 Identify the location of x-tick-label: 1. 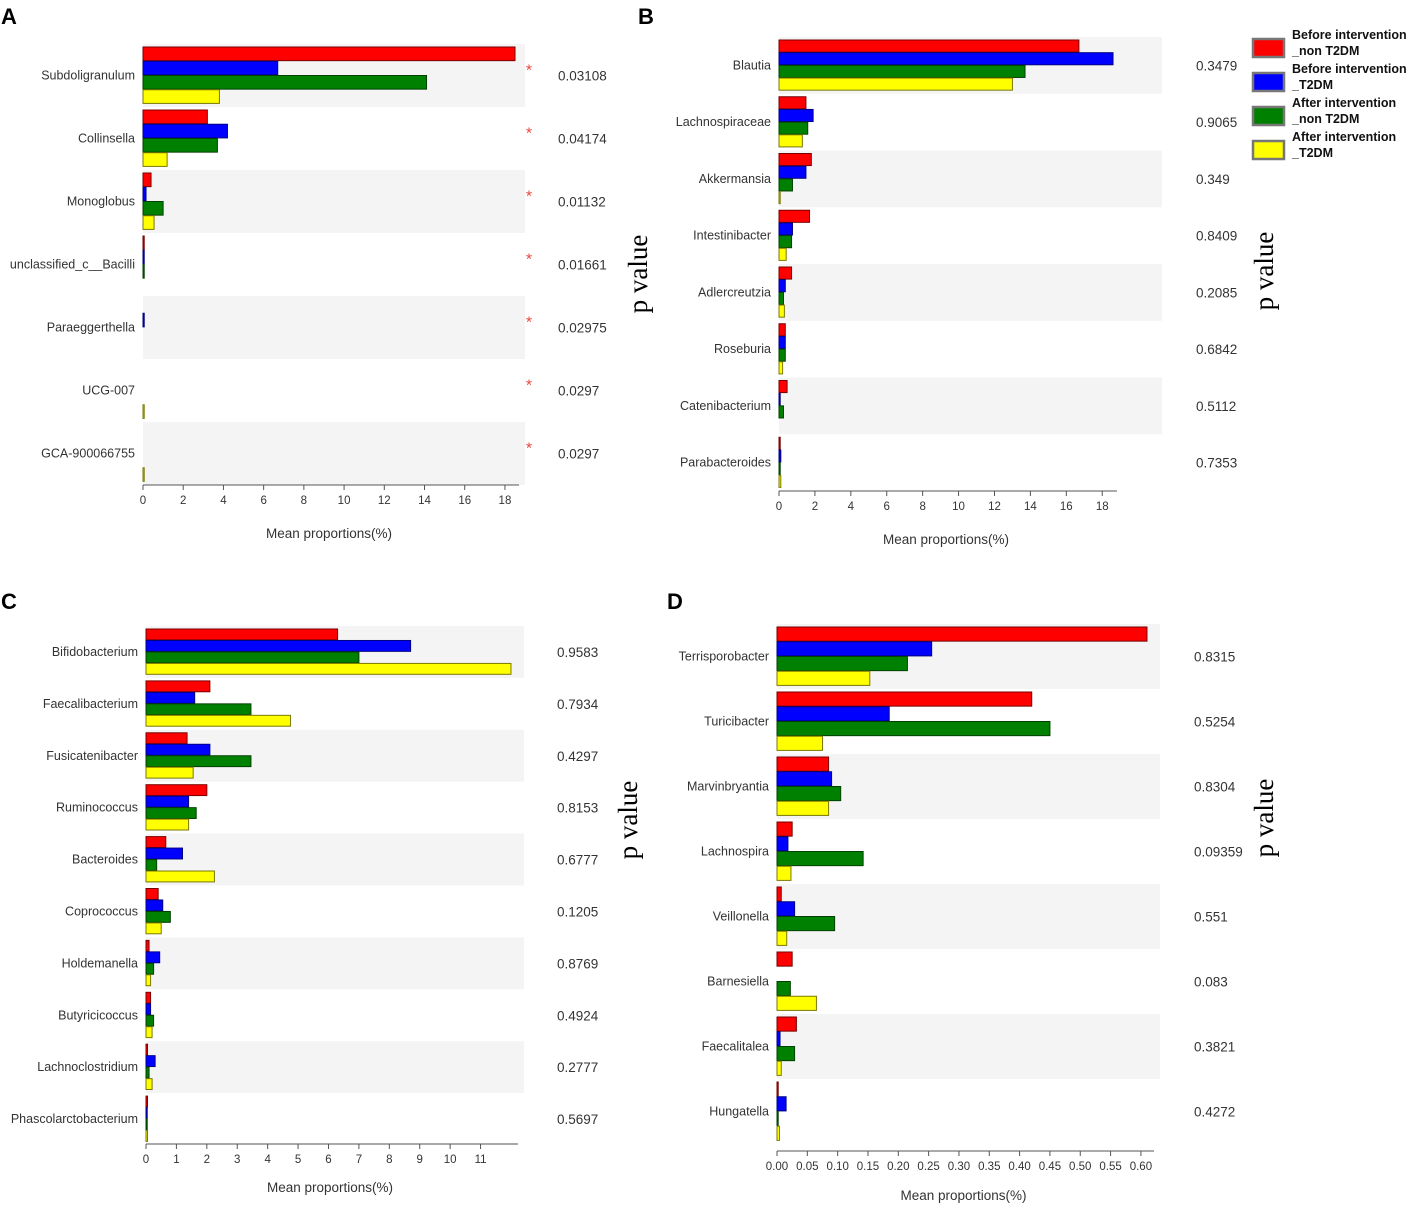
(176, 1160).